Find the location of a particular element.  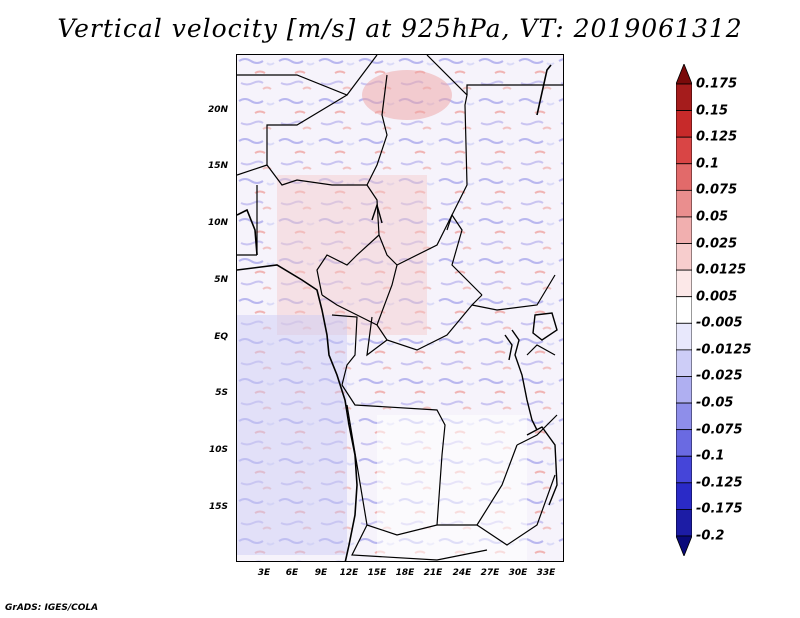

lon-label-33e: 33E is located at coordinates (546, 573).